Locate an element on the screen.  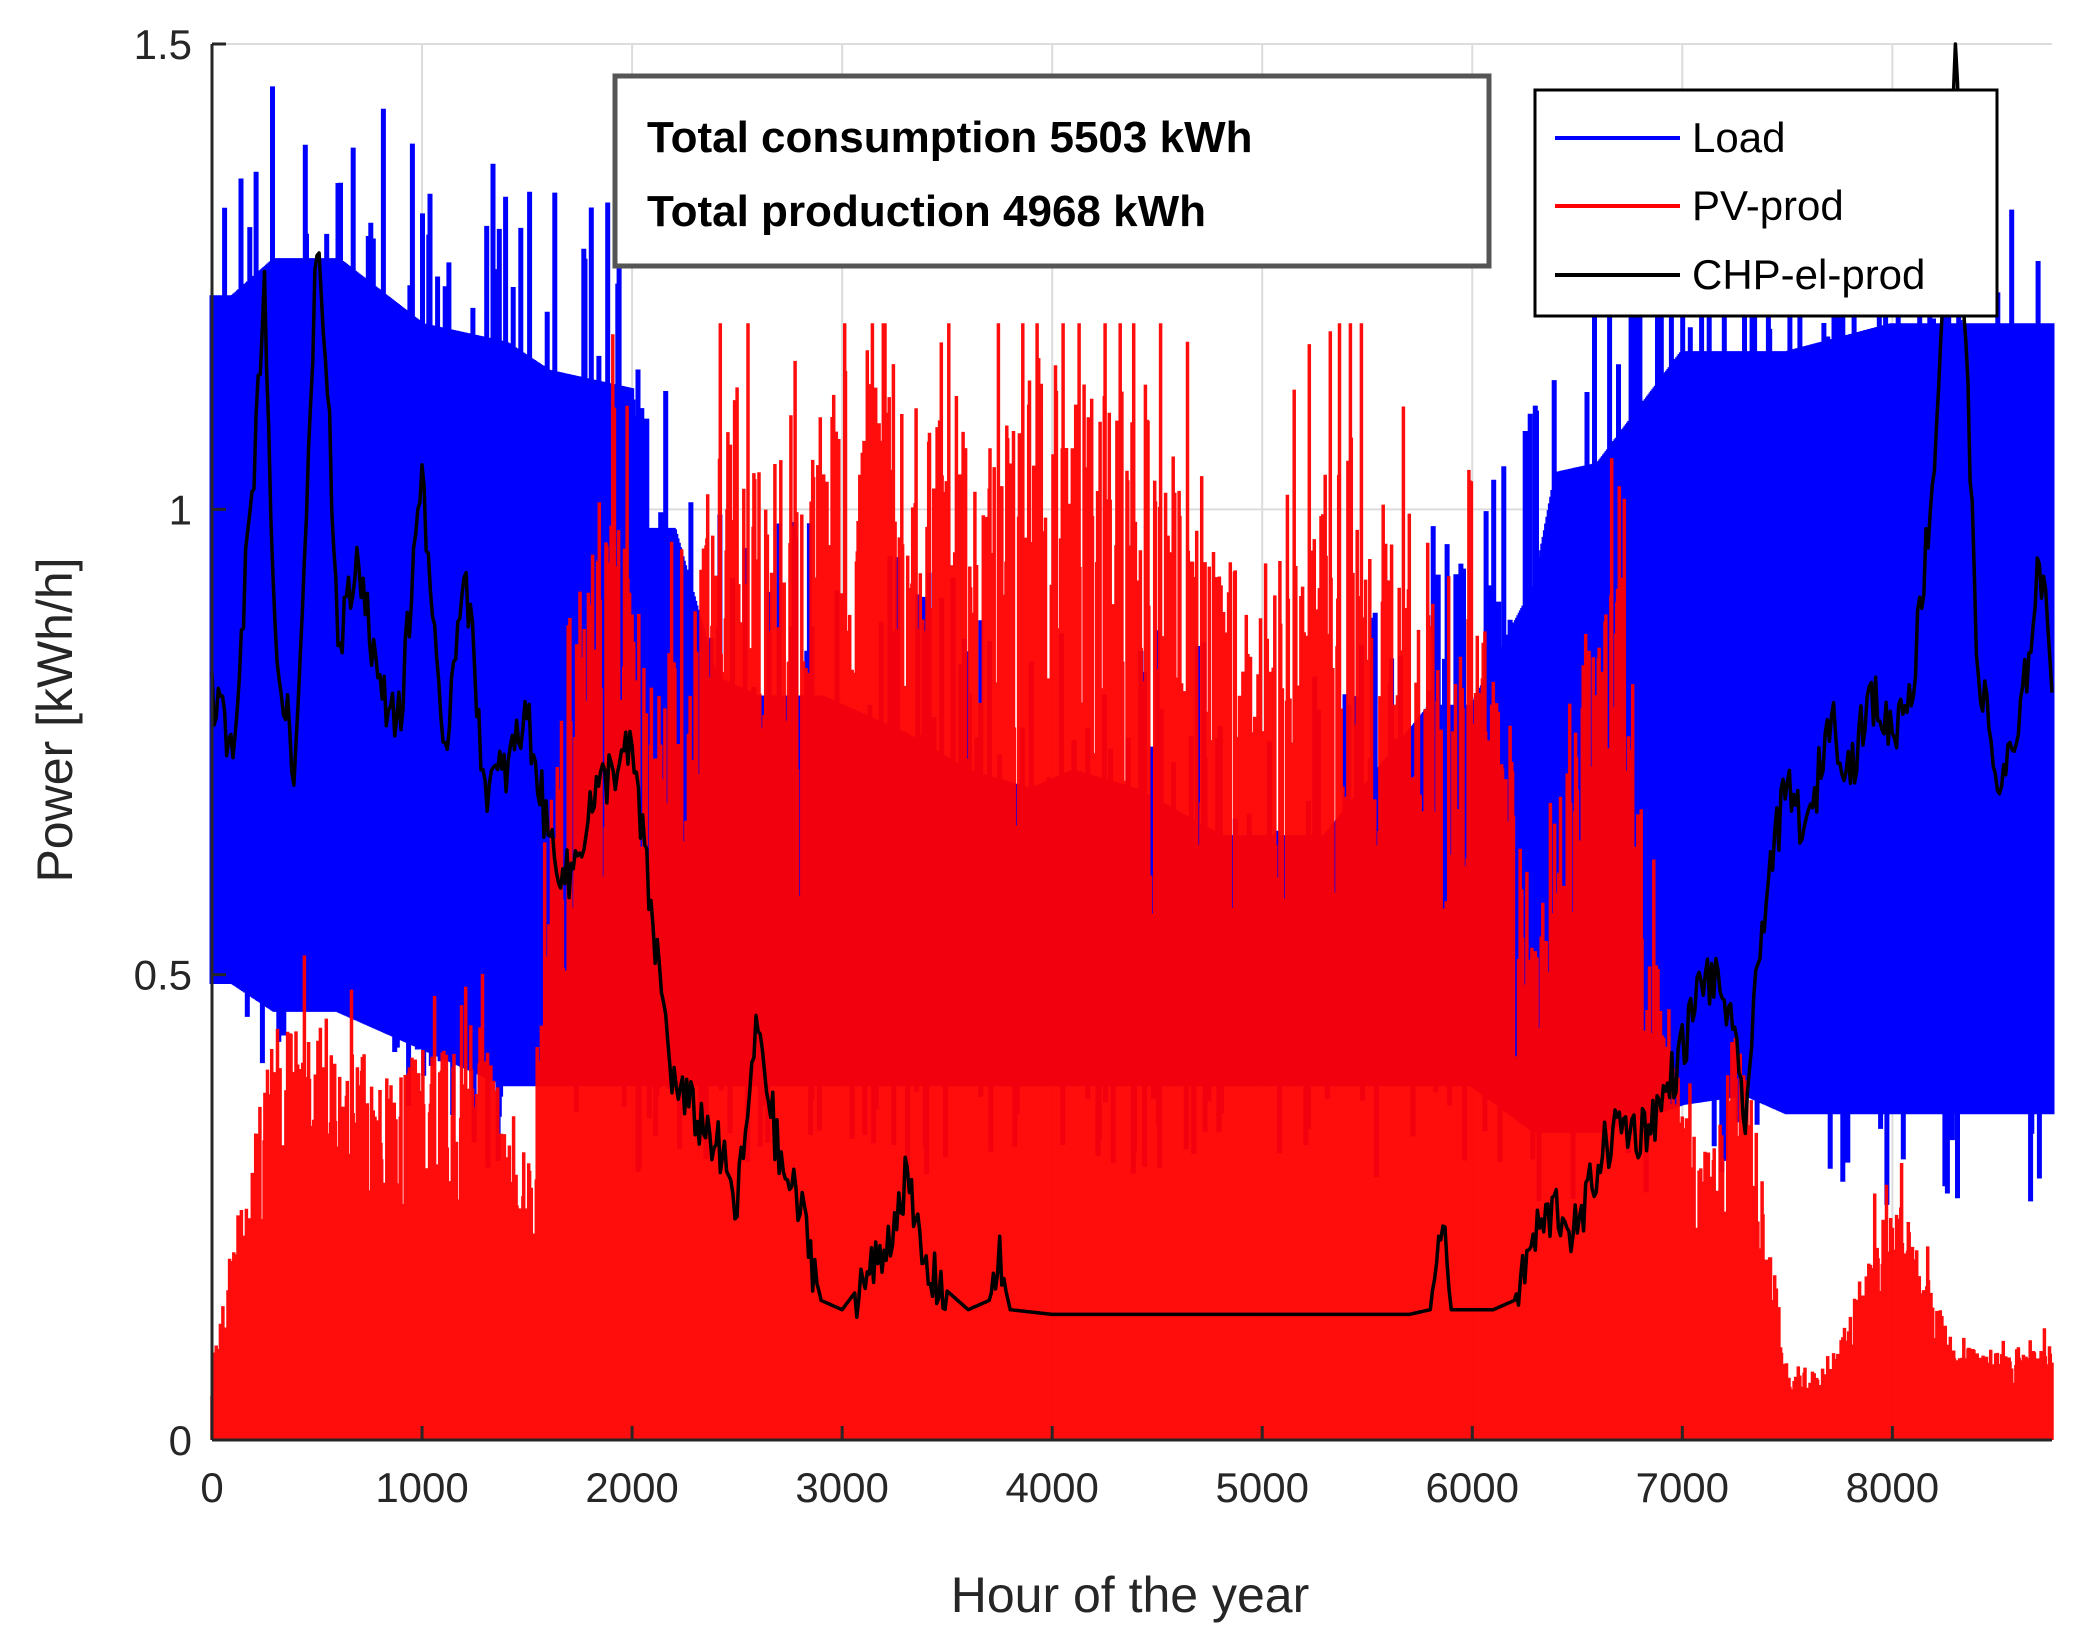
y-tick-label: 0 is located at coordinates (180, 1440).